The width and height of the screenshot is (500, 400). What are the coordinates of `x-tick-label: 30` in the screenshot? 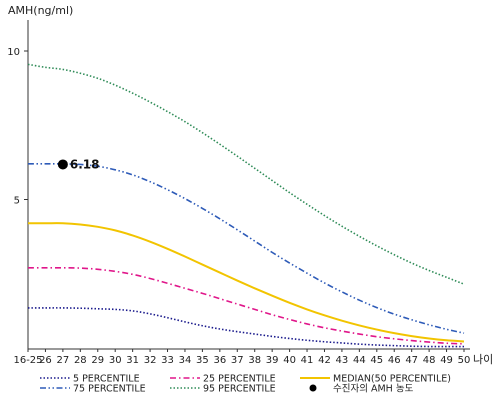 It's located at (115, 360).